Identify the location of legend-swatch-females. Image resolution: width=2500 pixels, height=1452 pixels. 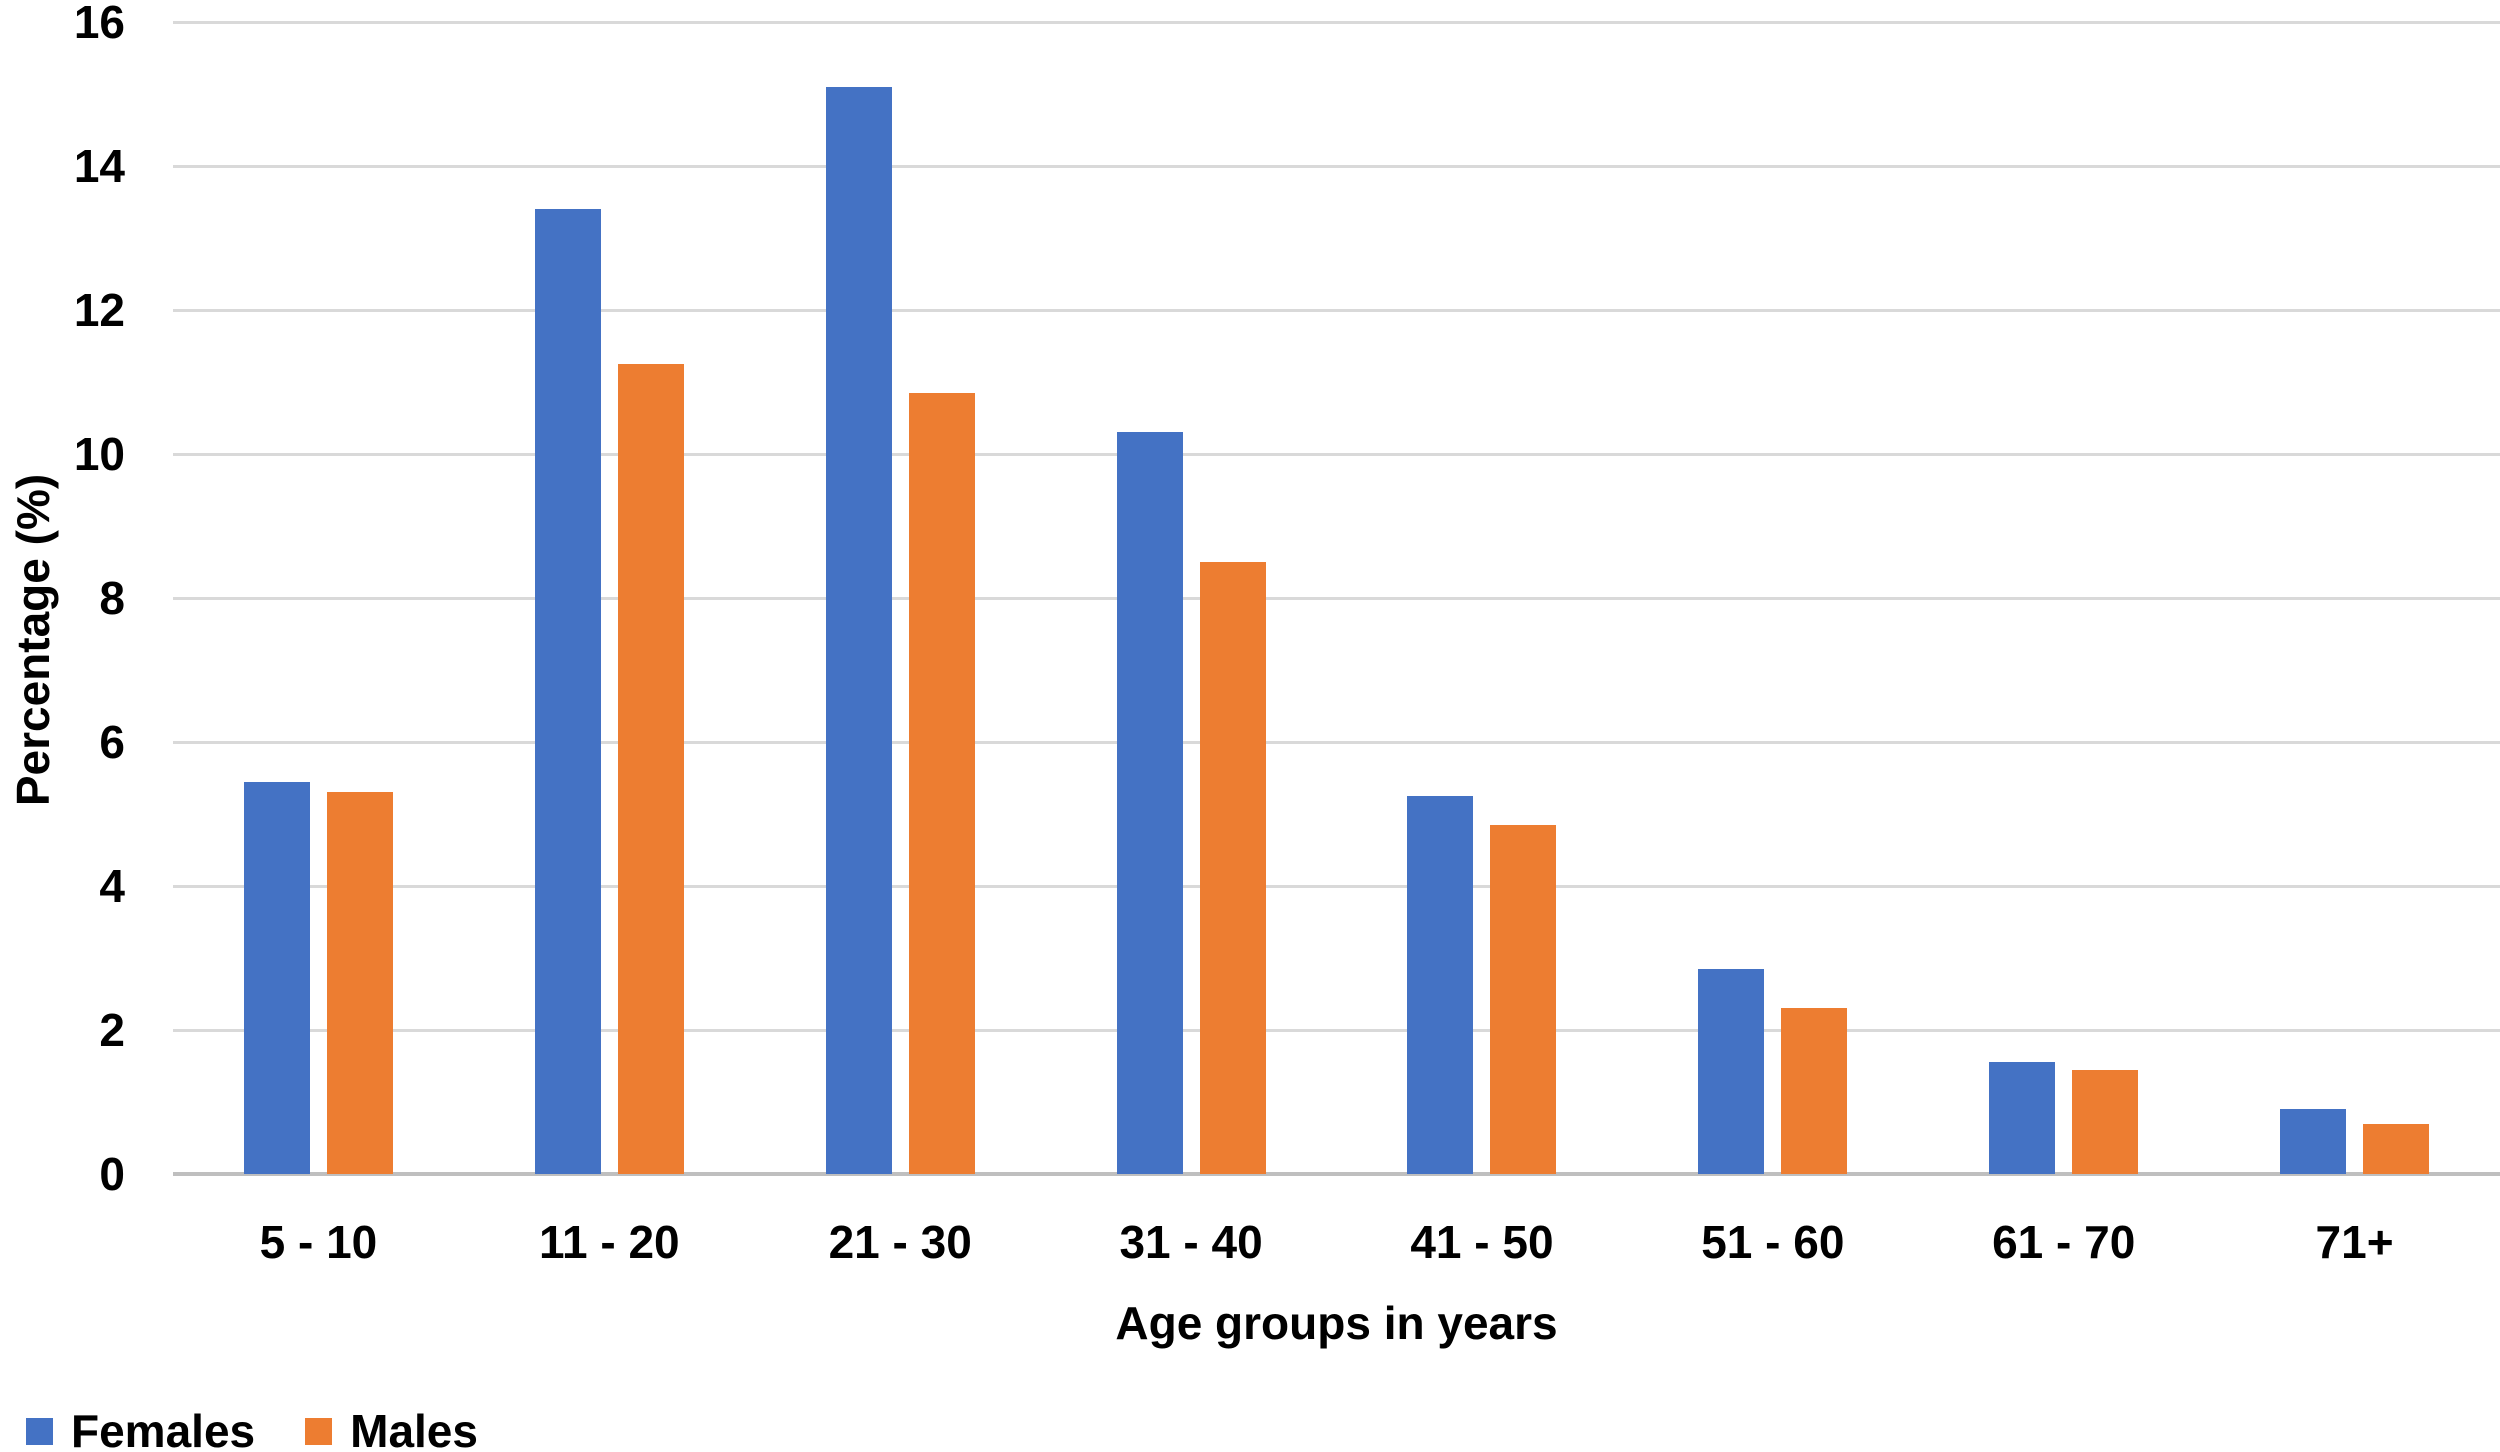
(39, 1431).